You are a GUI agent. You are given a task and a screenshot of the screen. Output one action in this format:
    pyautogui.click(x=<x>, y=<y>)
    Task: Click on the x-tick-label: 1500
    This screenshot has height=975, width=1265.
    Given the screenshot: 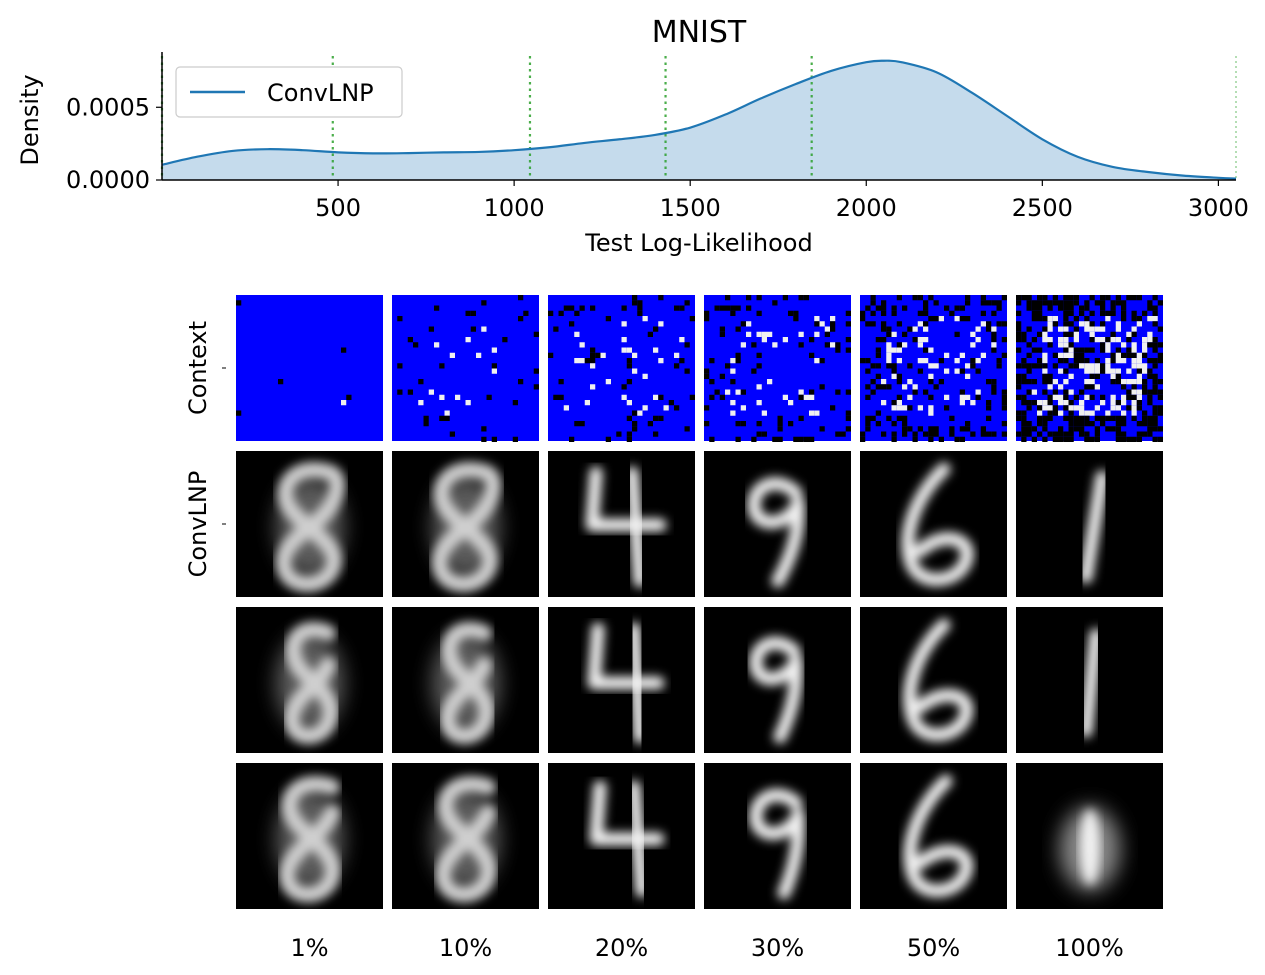 What is the action you would take?
    pyautogui.click(x=690, y=208)
    